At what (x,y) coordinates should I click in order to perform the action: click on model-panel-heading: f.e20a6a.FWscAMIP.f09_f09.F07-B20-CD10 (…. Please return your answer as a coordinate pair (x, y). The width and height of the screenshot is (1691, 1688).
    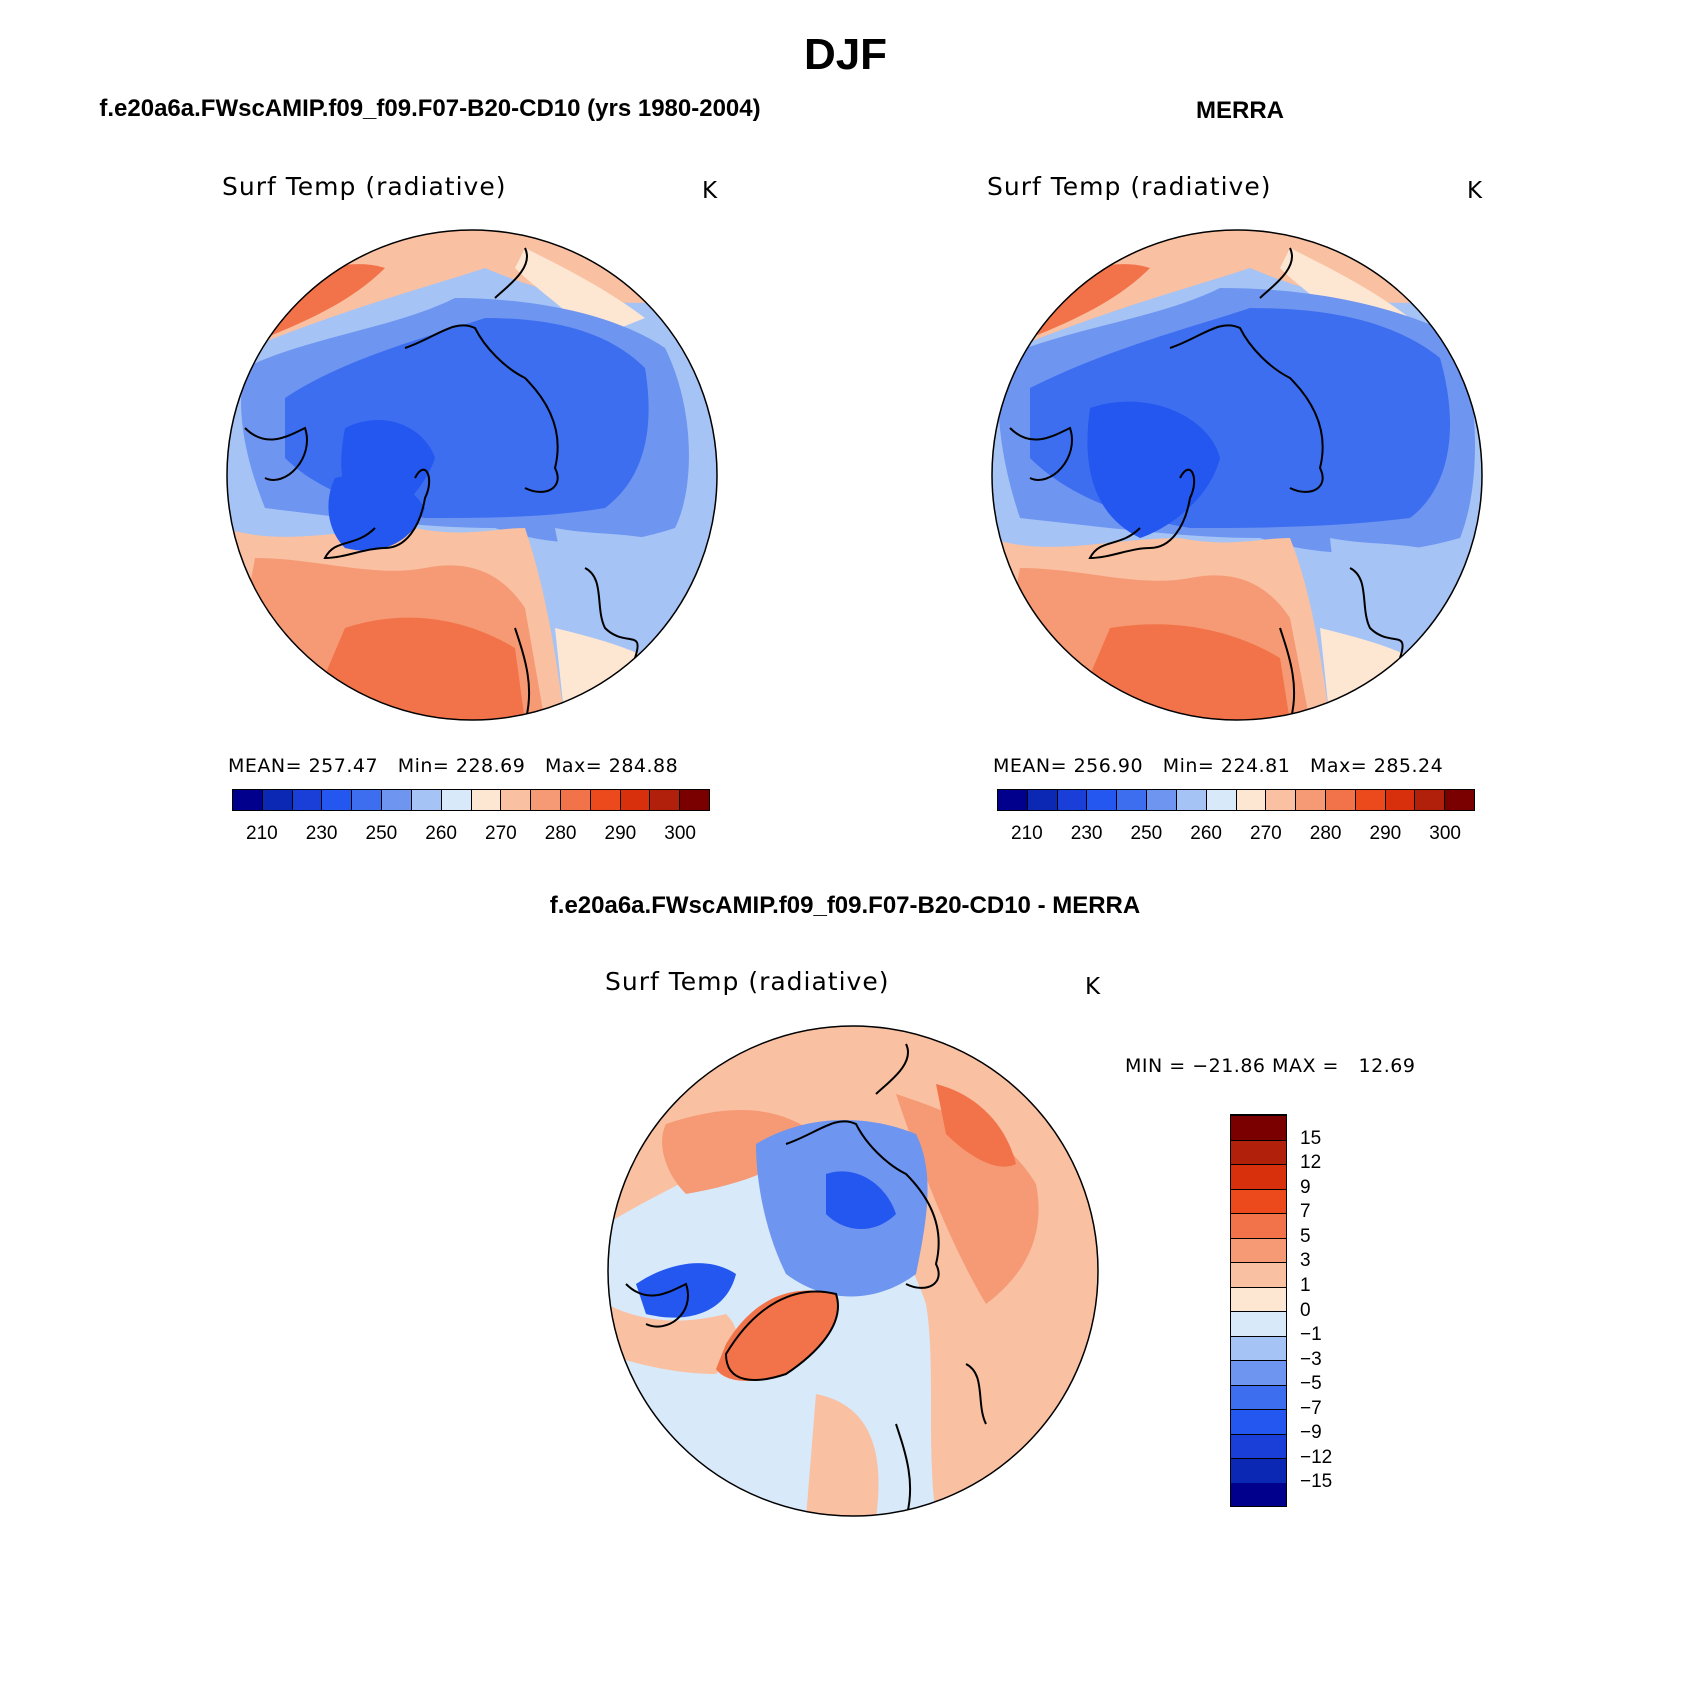
    Looking at the image, I should click on (430, 108).